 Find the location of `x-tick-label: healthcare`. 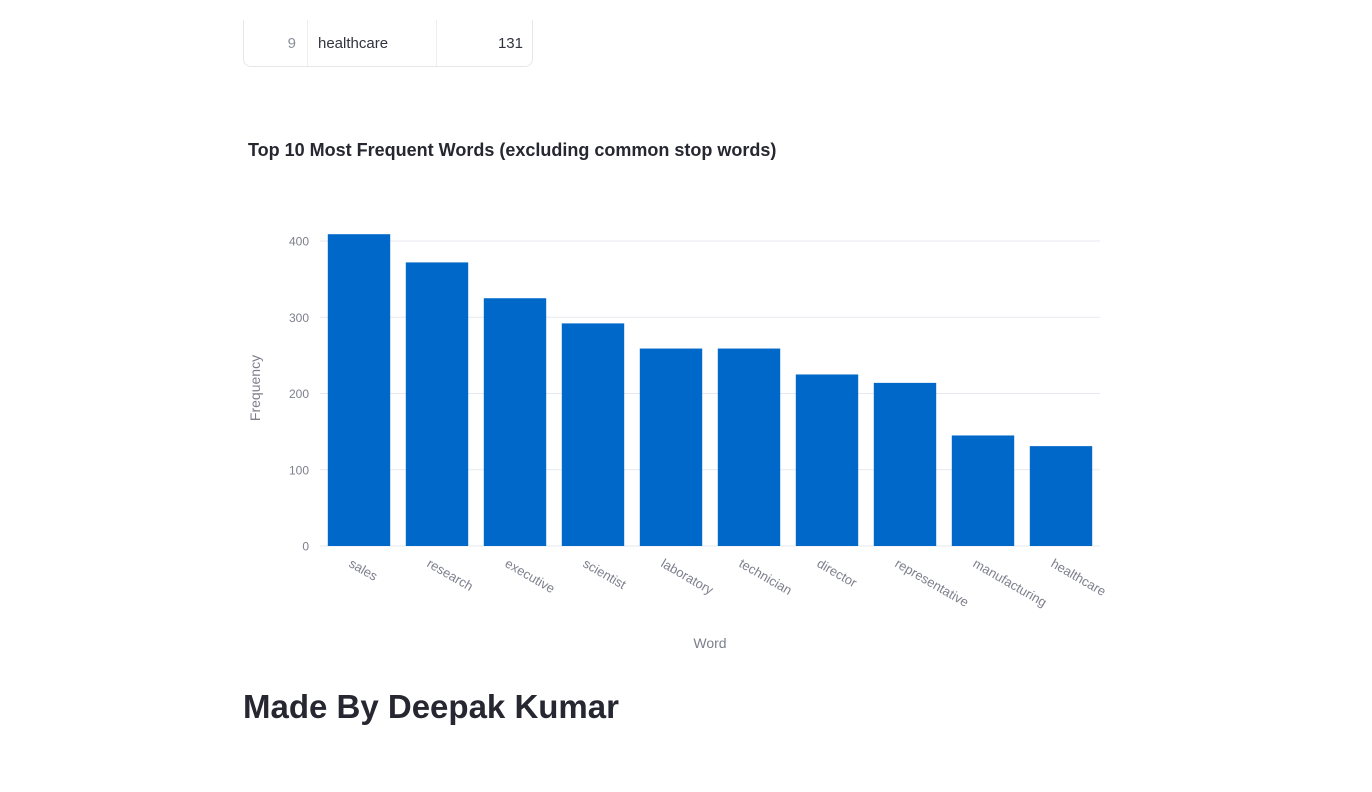

x-tick-label: healthcare is located at coordinates (1079, 577).